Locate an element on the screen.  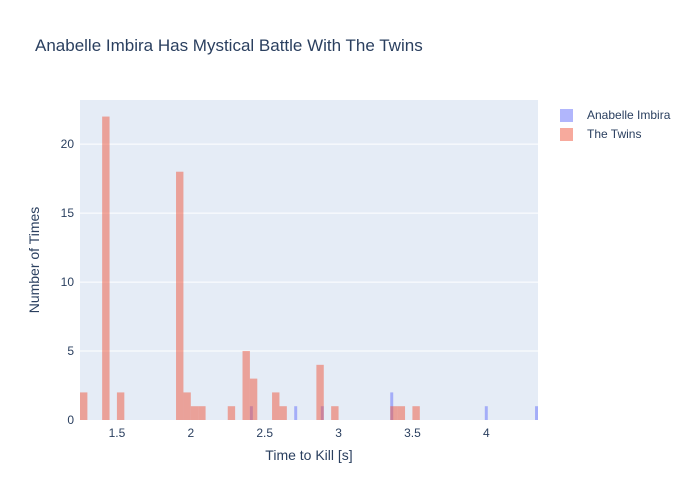
y-tick-label: 0 is located at coordinates (70, 420).